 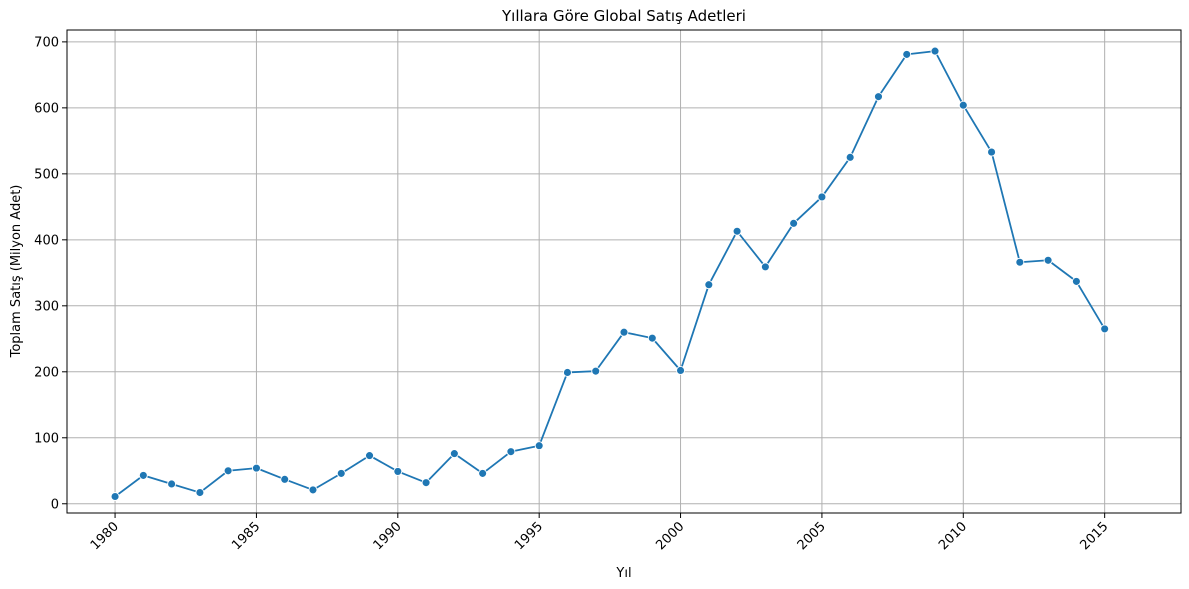 I want to click on x-tick-label: 2005, so click(x=812, y=536).